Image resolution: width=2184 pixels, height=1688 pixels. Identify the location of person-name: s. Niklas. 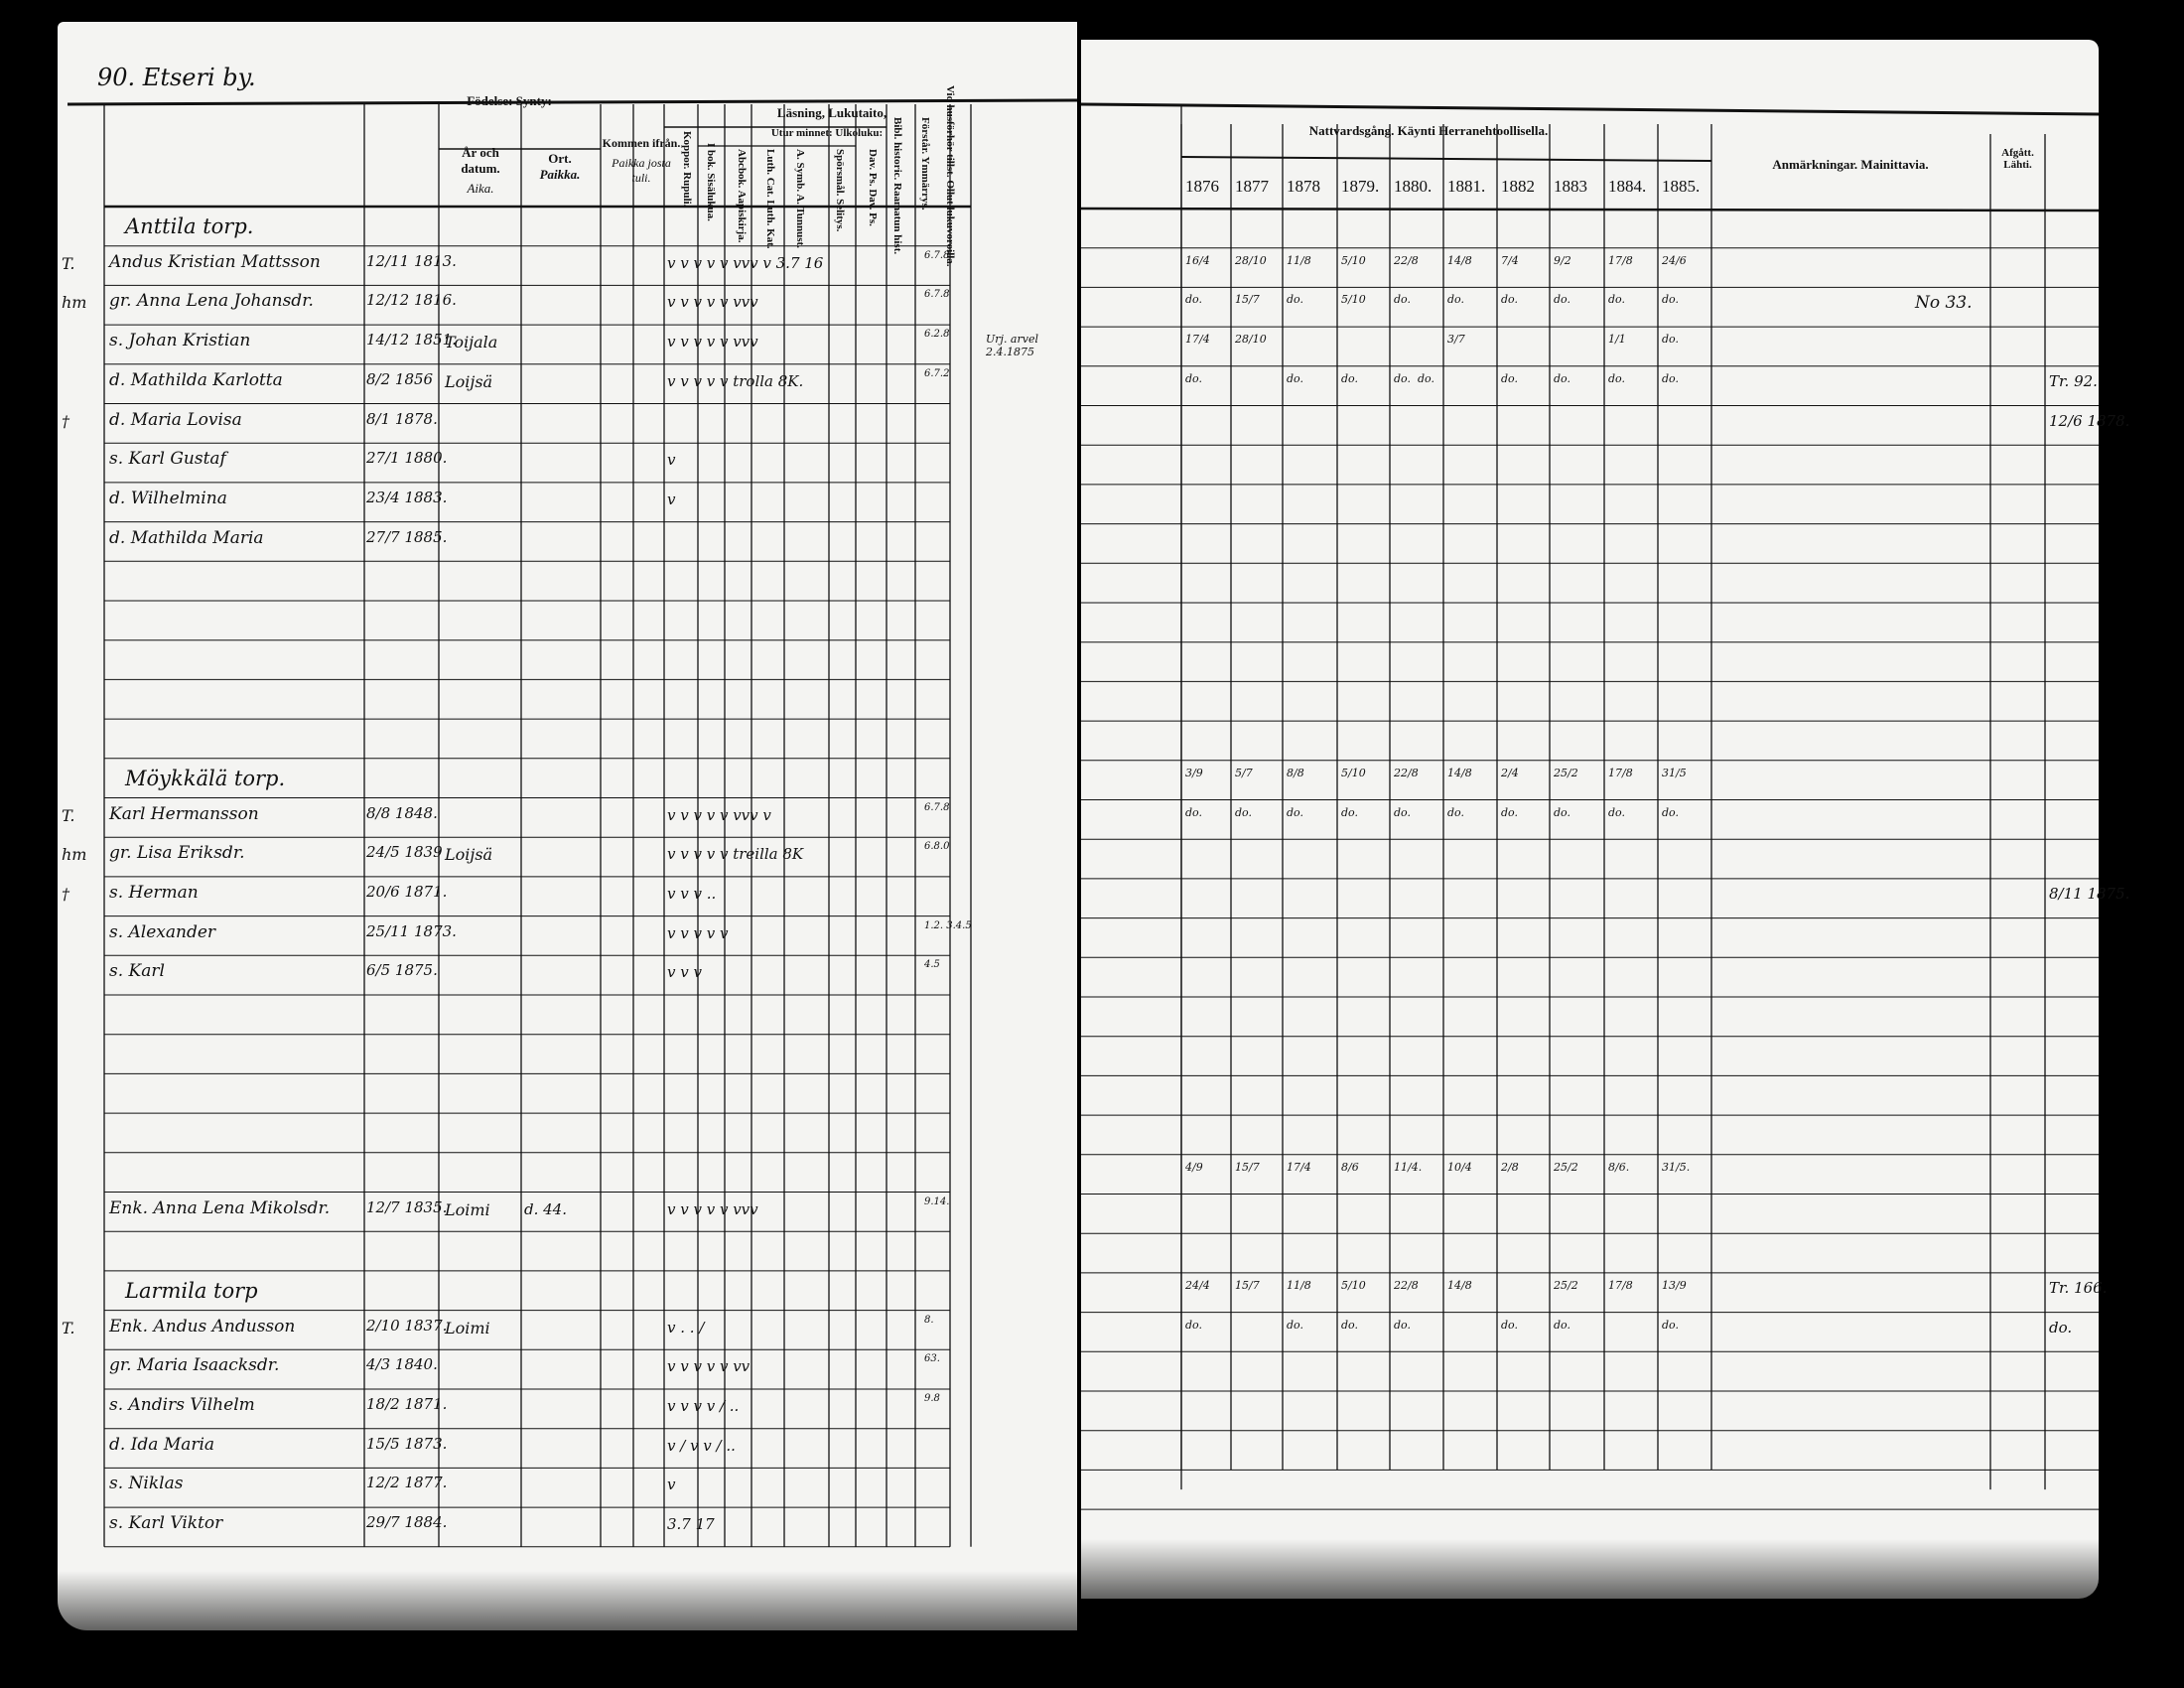
(146, 1484).